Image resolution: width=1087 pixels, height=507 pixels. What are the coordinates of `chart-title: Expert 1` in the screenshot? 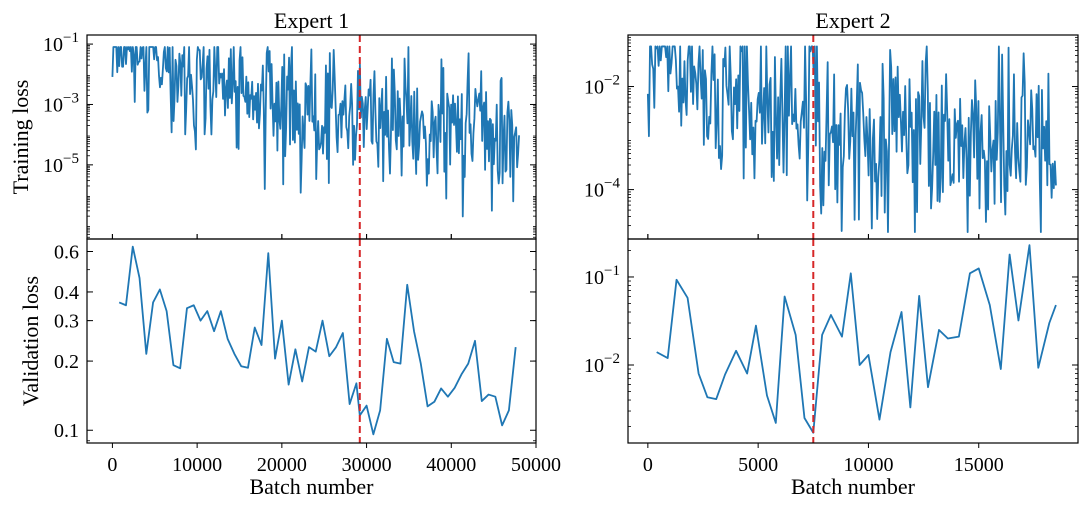 It's located at (311, 20).